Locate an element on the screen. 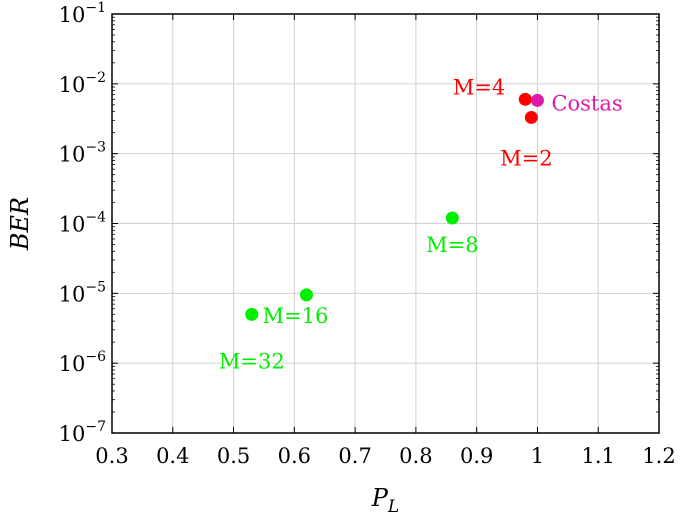 Image resolution: width=685 pixels, height=522 pixels. x-tick-label: 0.5 is located at coordinates (233, 456).